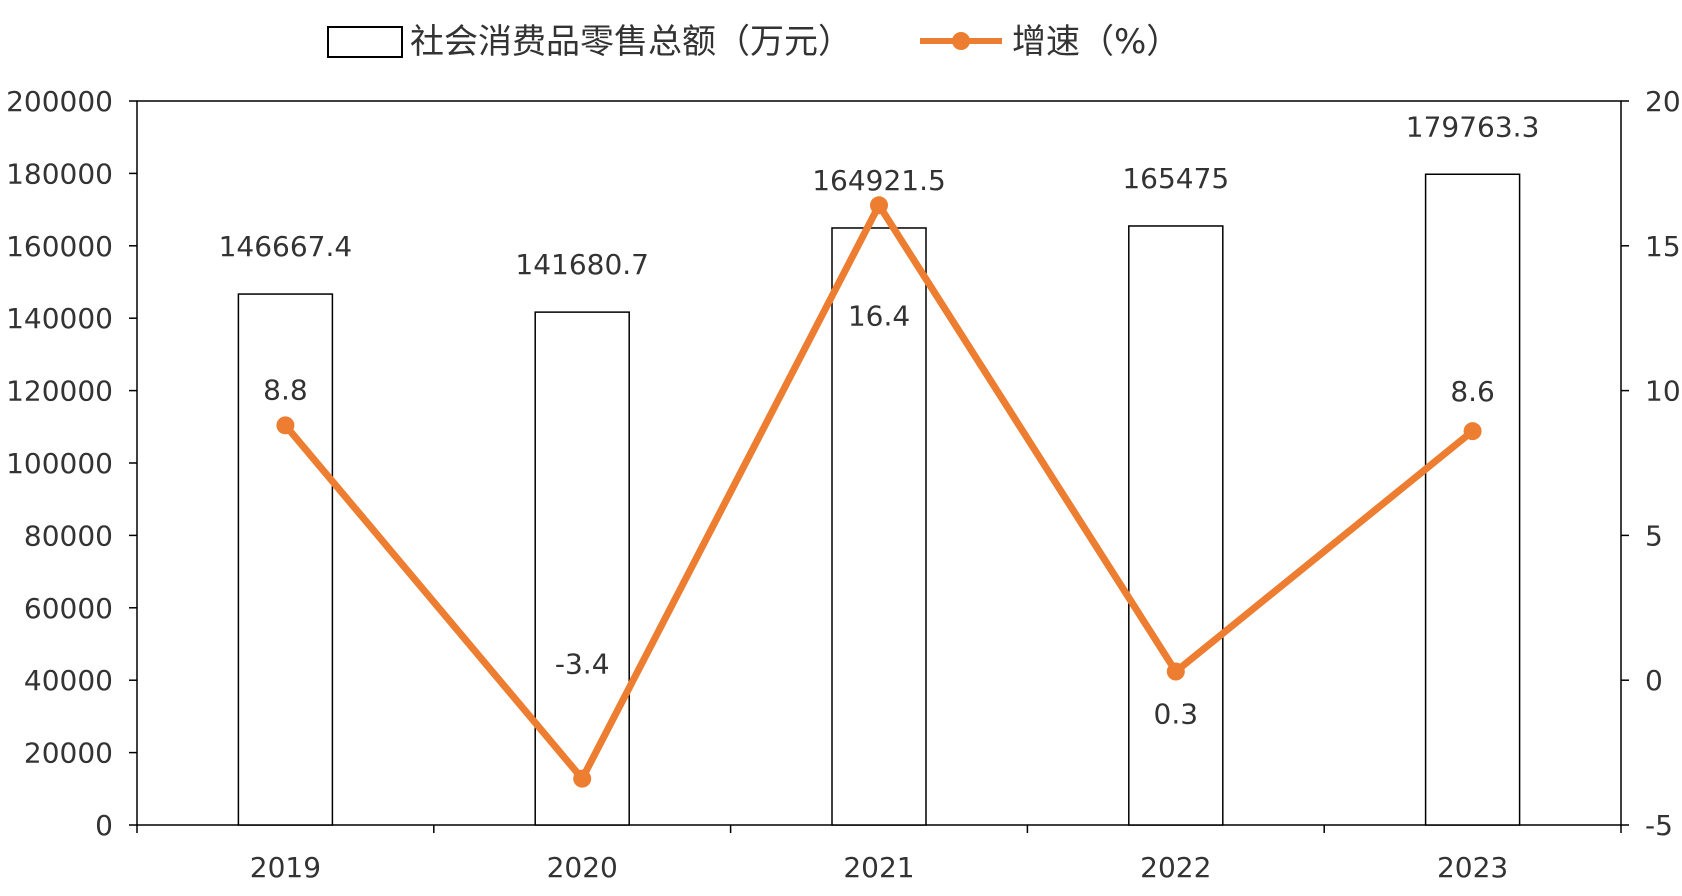  What do you see at coordinates (59, 173) in the screenshot?
I see `left-tick-label: 180000` at bounding box center [59, 173].